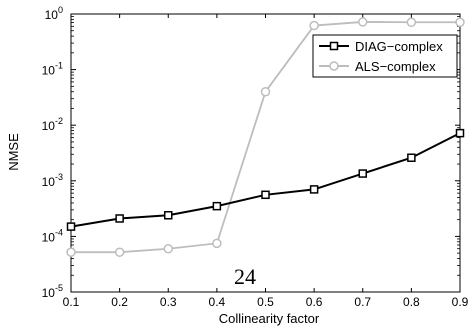 The height and width of the screenshot is (327, 468). What do you see at coordinates (168, 302) in the screenshot?
I see `x-tick-label: 0.3` at bounding box center [168, 302].